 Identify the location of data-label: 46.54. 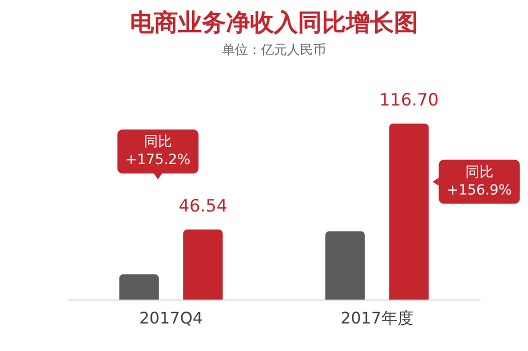
(203, 206).